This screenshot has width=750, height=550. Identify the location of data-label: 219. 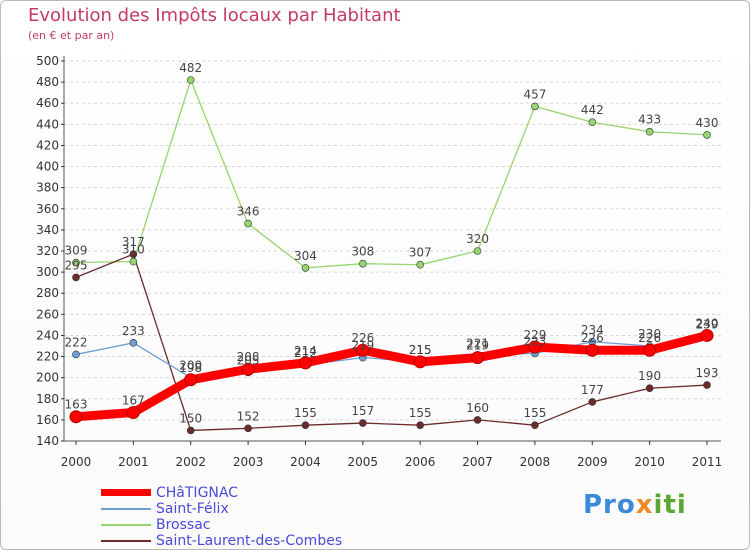
(477, 346).